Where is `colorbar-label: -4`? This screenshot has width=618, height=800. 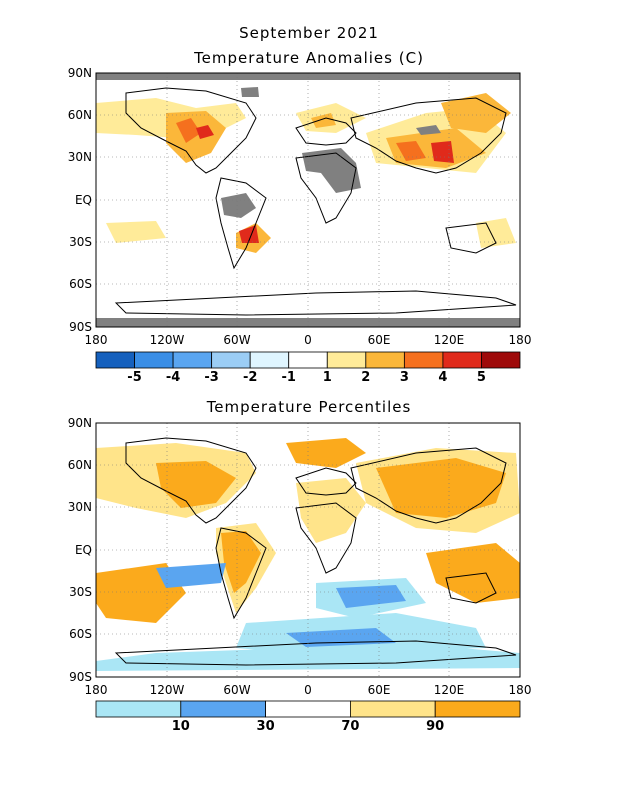
colorbar-label: -4 is located at coordinates (173, 377).